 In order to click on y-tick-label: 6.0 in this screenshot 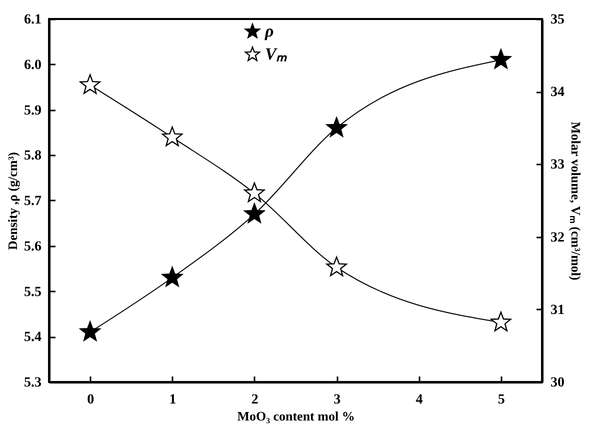, I will do `click(33, 65)`.